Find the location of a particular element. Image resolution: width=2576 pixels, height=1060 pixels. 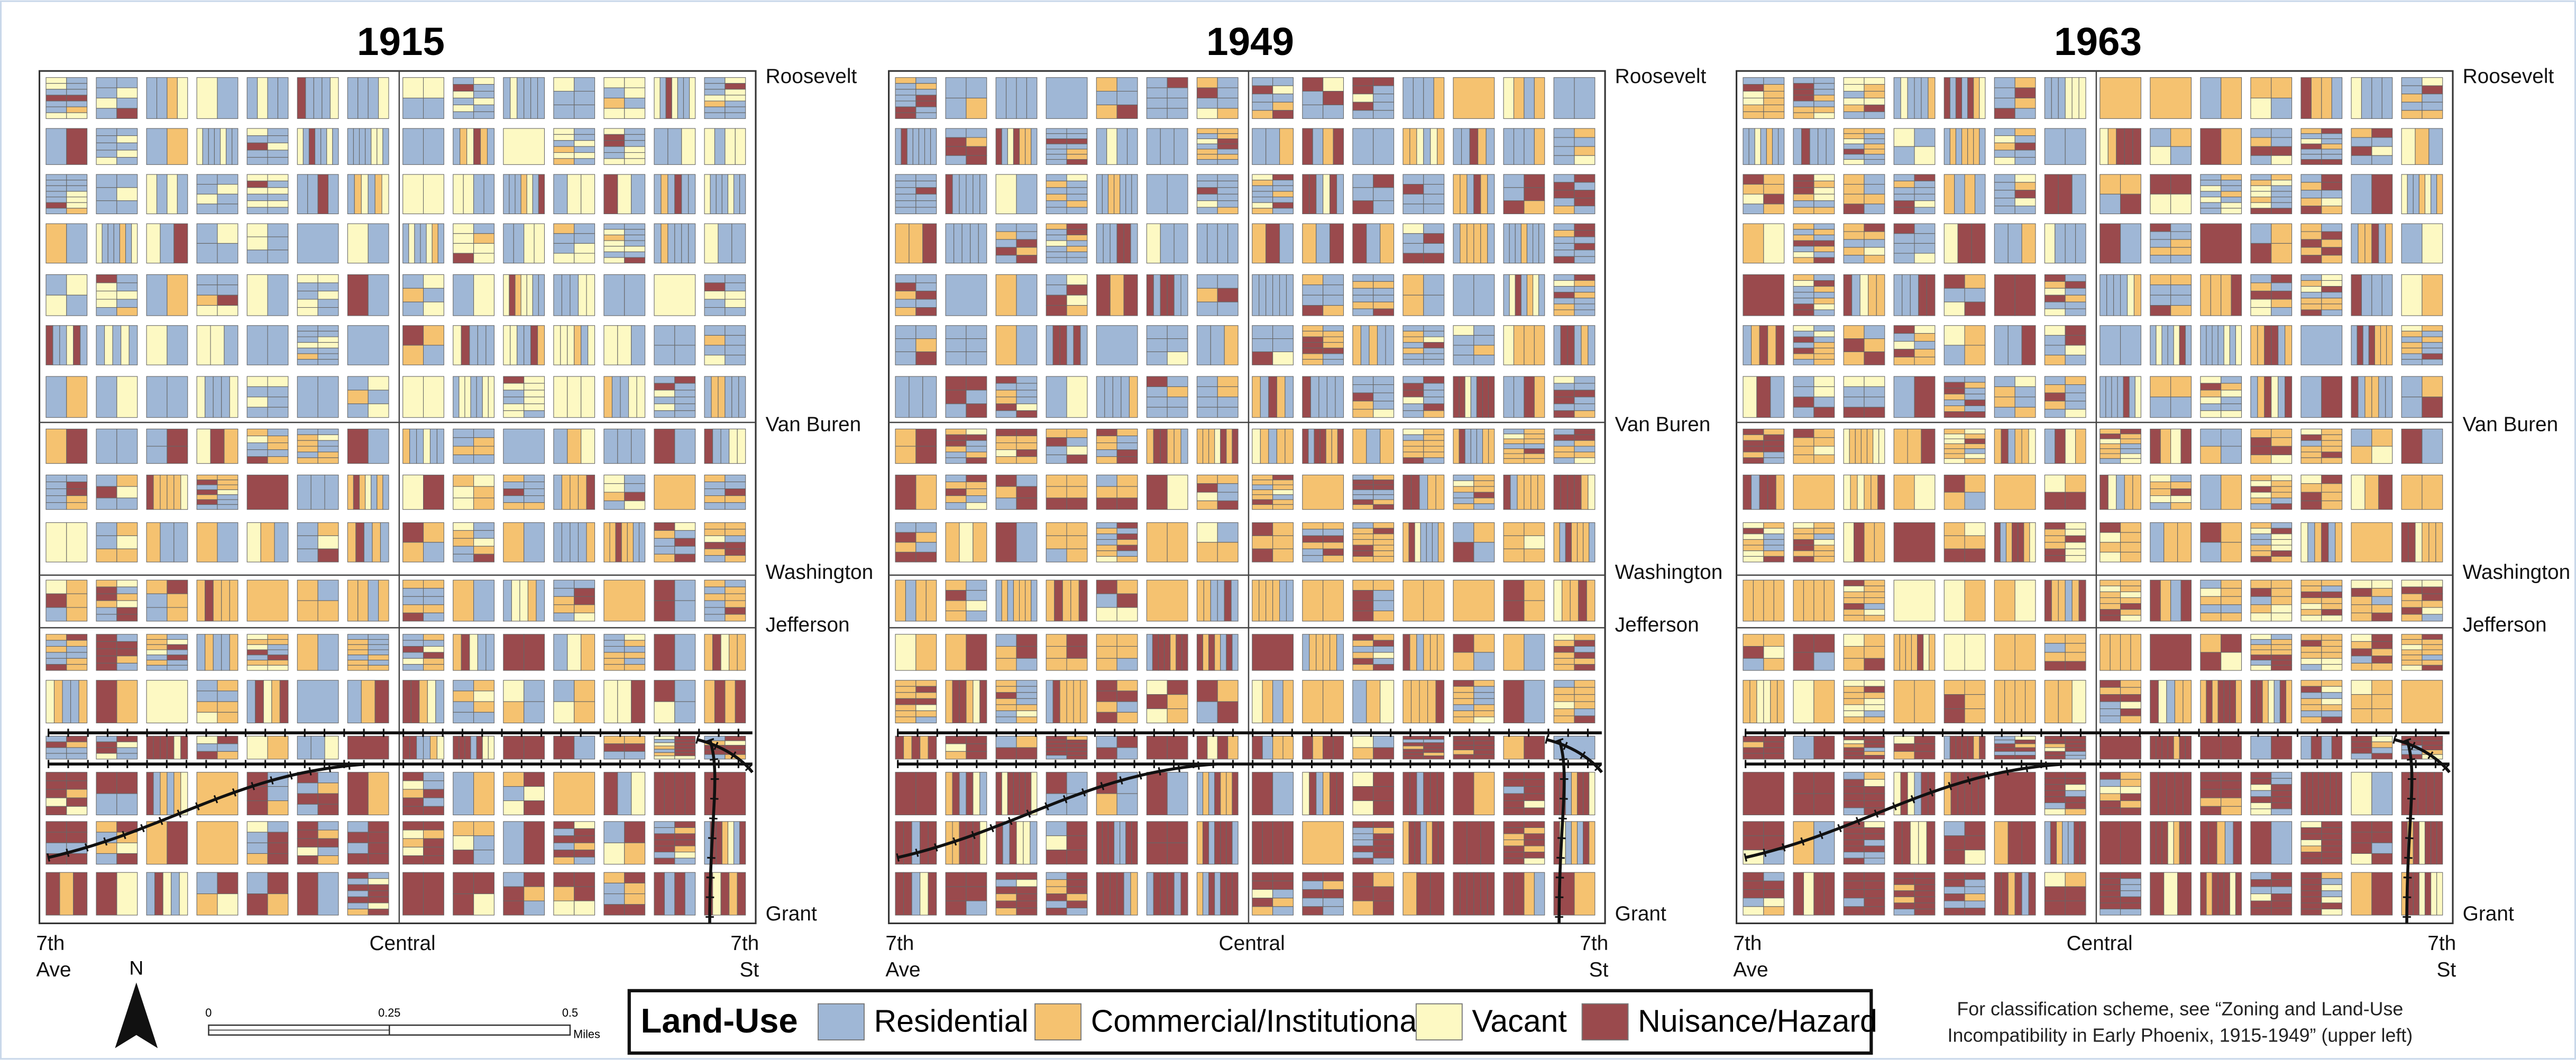

street-label: 7th is located at coordinates (2441, 944).